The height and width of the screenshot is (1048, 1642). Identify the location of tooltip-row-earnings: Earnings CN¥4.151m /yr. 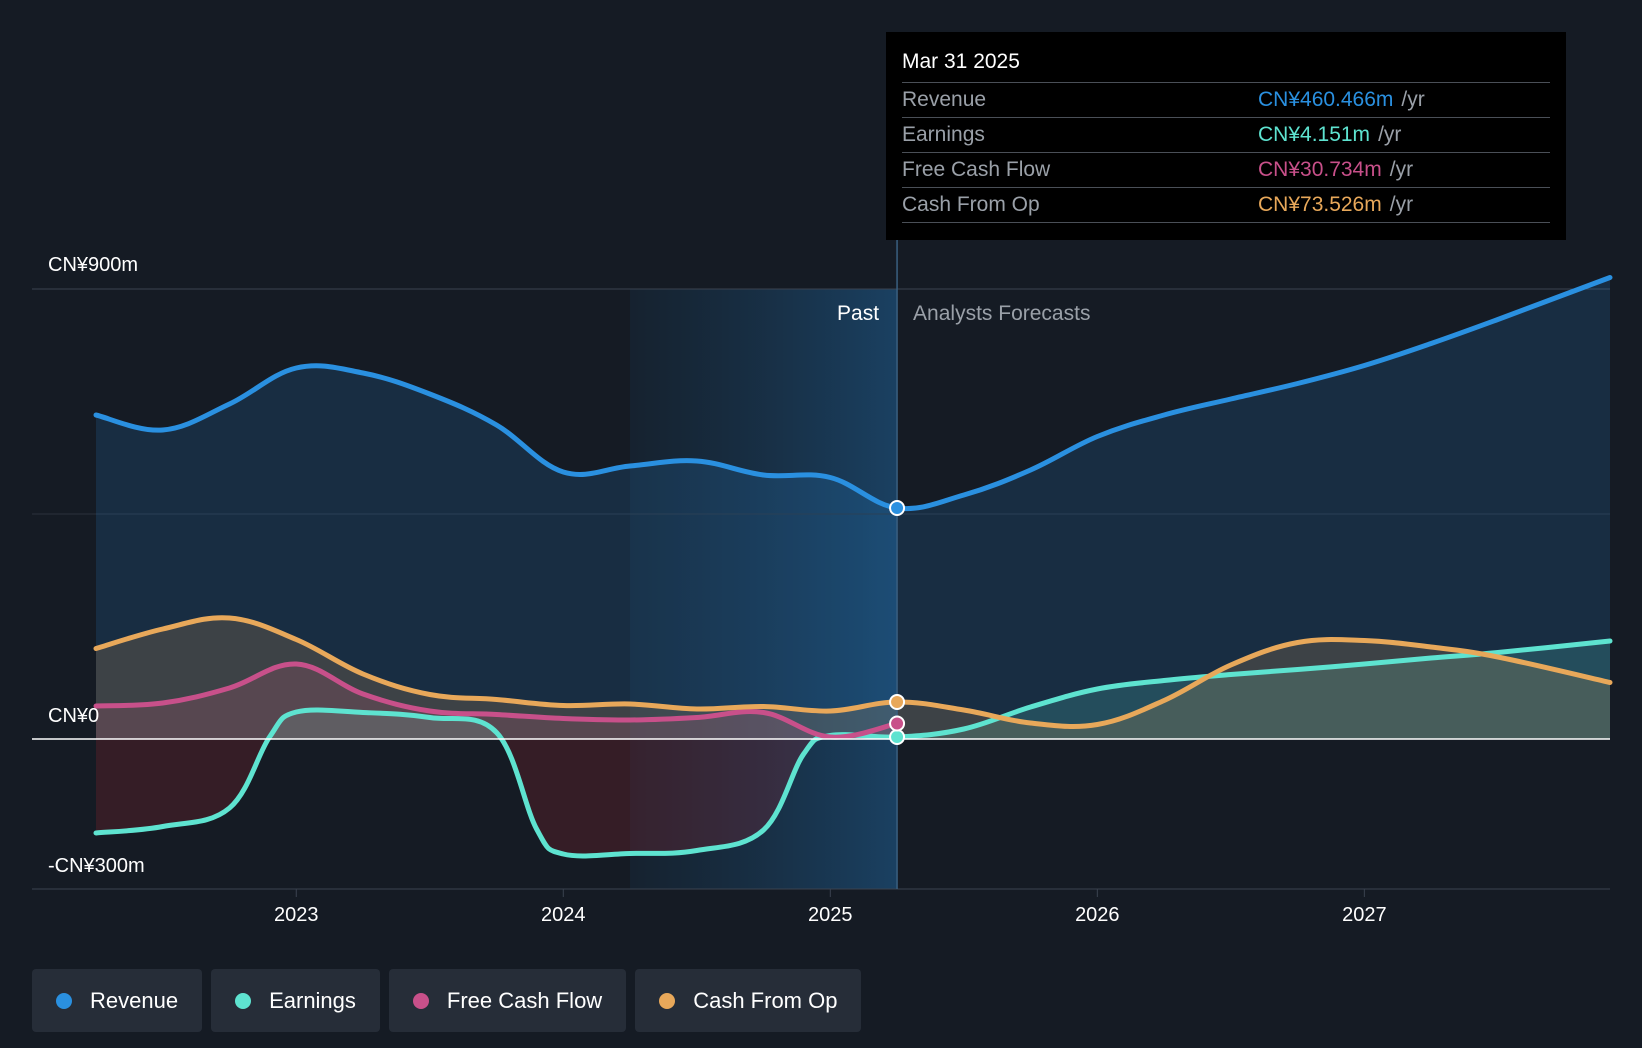
(1226, 134).